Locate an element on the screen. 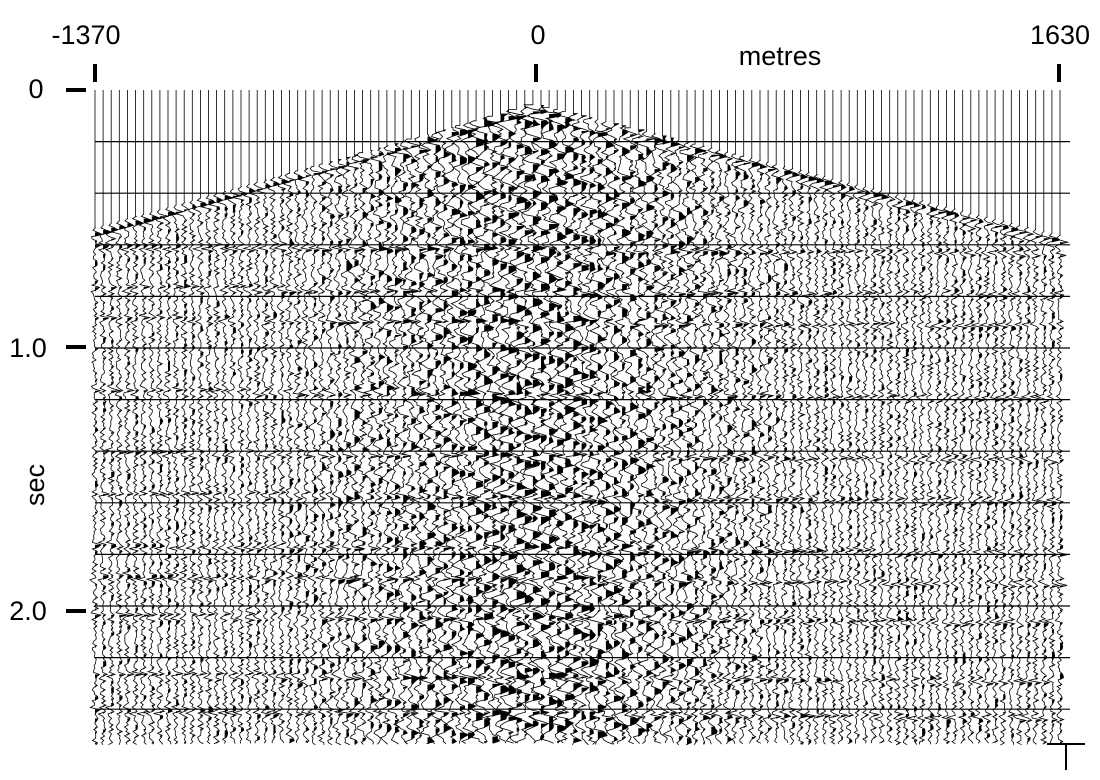  offset-tick-label-right: 1630 is located at coordinates (1060, 35).